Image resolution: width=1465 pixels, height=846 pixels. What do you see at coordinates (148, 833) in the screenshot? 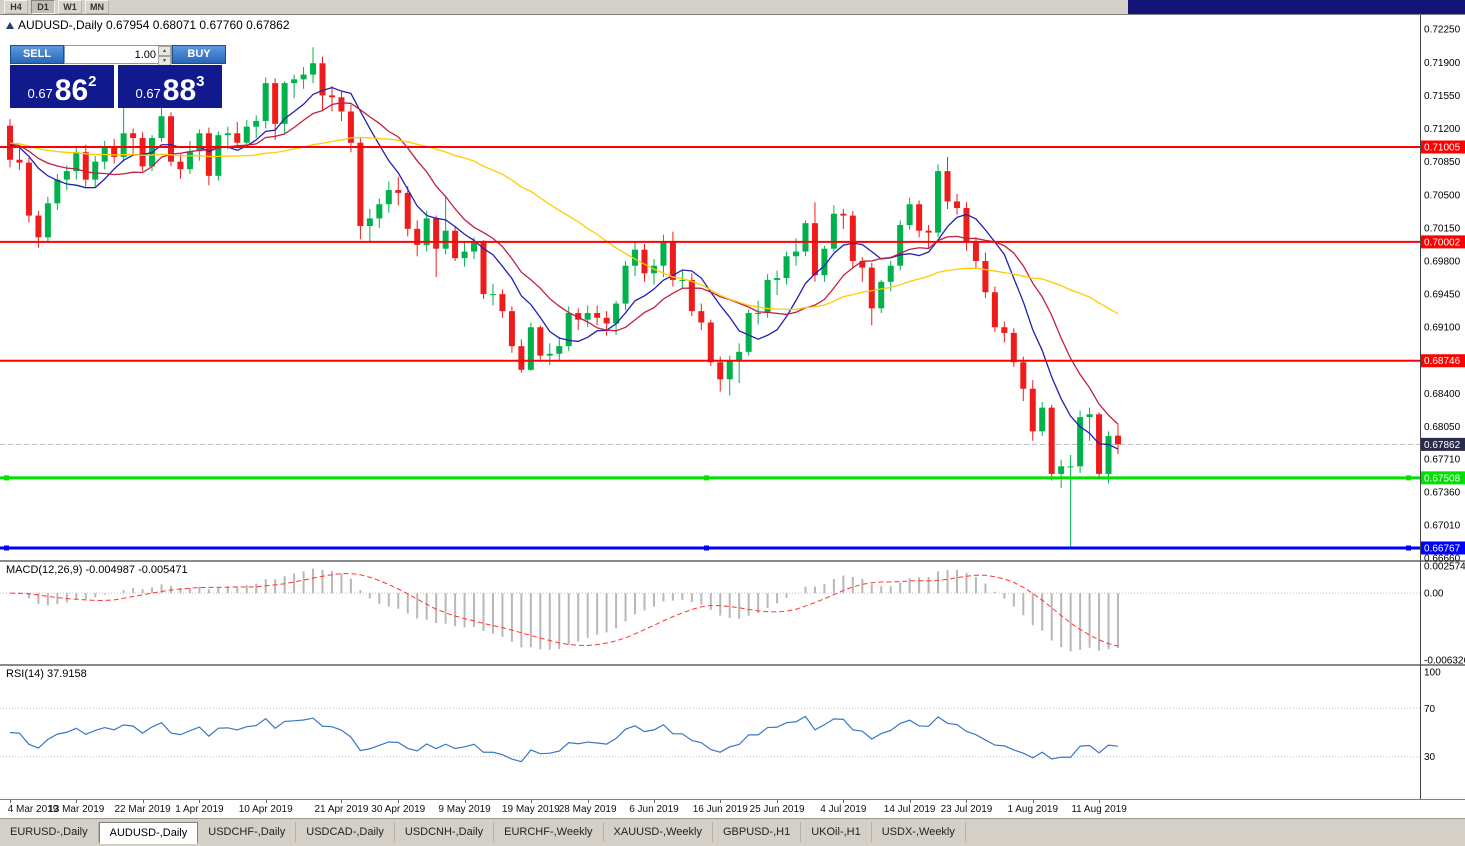
I see `chart-tab-audusd-daily: AUDUSD-,Daily` at bounding box center [148, 833].